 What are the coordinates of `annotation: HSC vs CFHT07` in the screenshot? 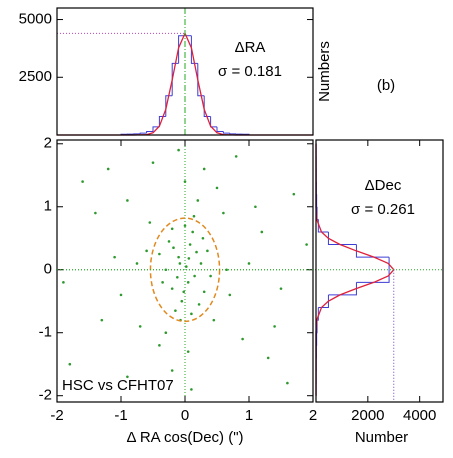 It's located at (118, 385).